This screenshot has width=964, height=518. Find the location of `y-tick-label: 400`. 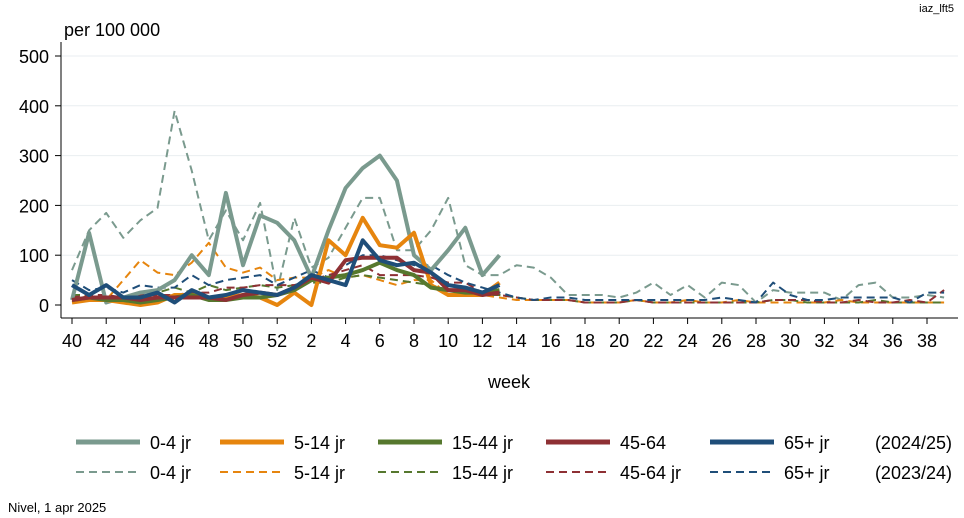

y-tick-label: 400 is located at coordinates (34, 107).